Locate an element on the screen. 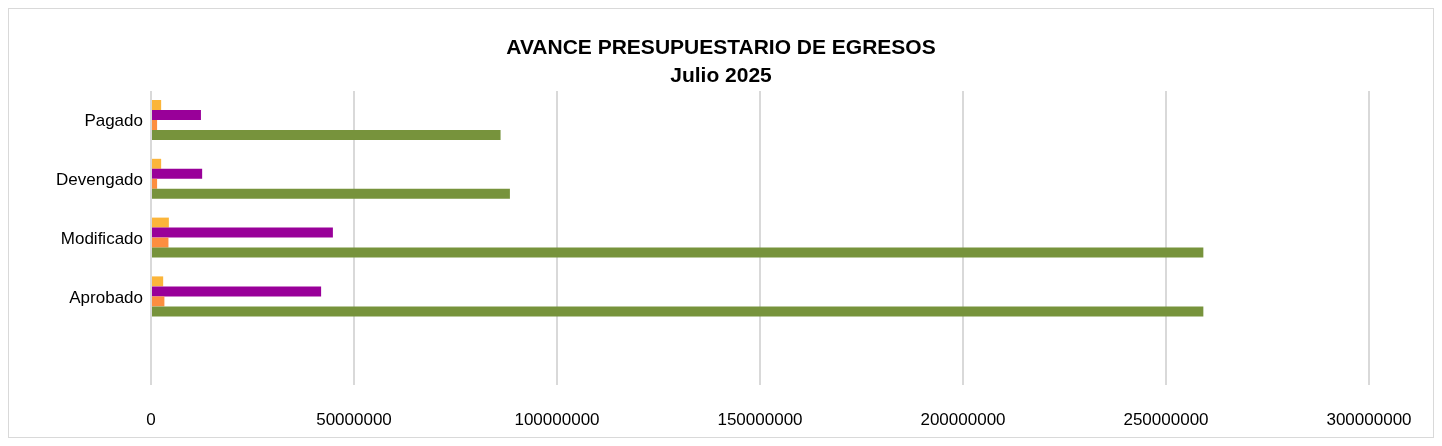 This screenshot has width=1442, height=446. x-tick-label: 50000000 is located at coordinates (354, 420).